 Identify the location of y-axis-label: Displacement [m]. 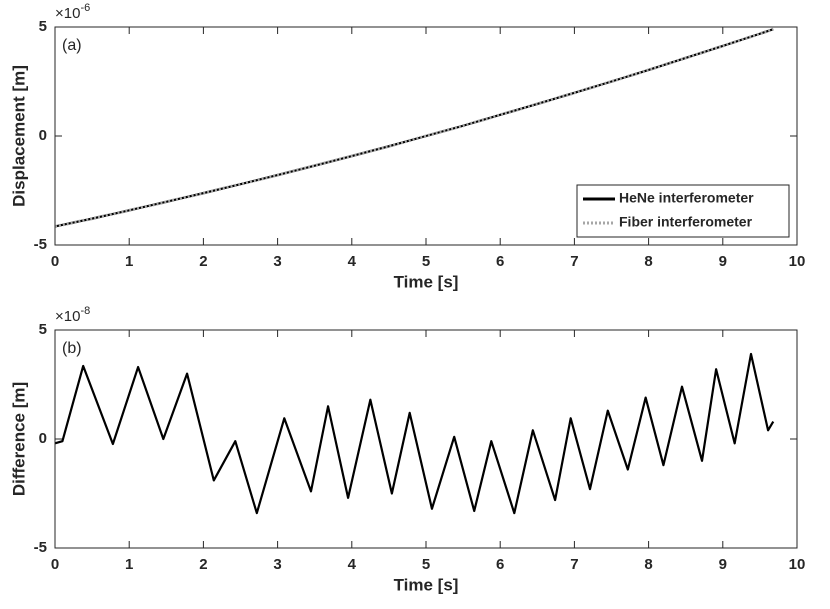
(18, 136).